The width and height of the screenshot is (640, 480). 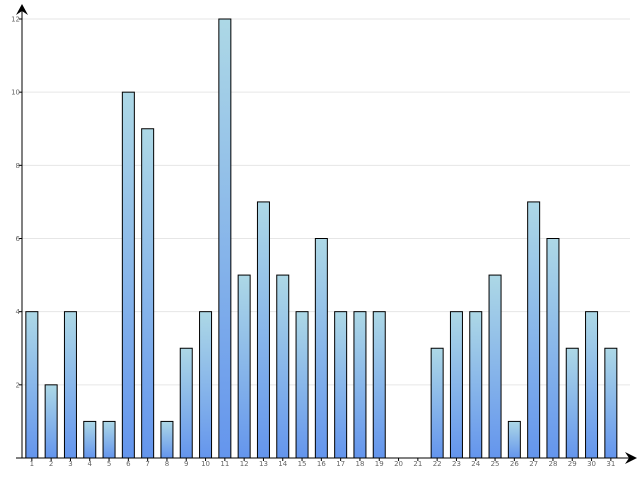 What do you see at coordinates (224, 464) in the screenshot?
I see `x-tick-label: 11` at bounding box center [224, 464].